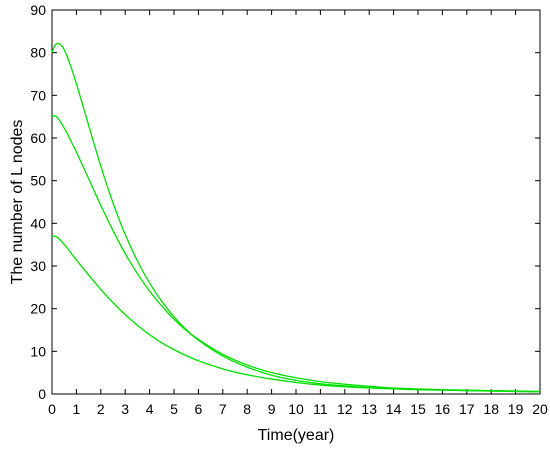  I want to click on y-tick-label: 80, so click(38, 53).